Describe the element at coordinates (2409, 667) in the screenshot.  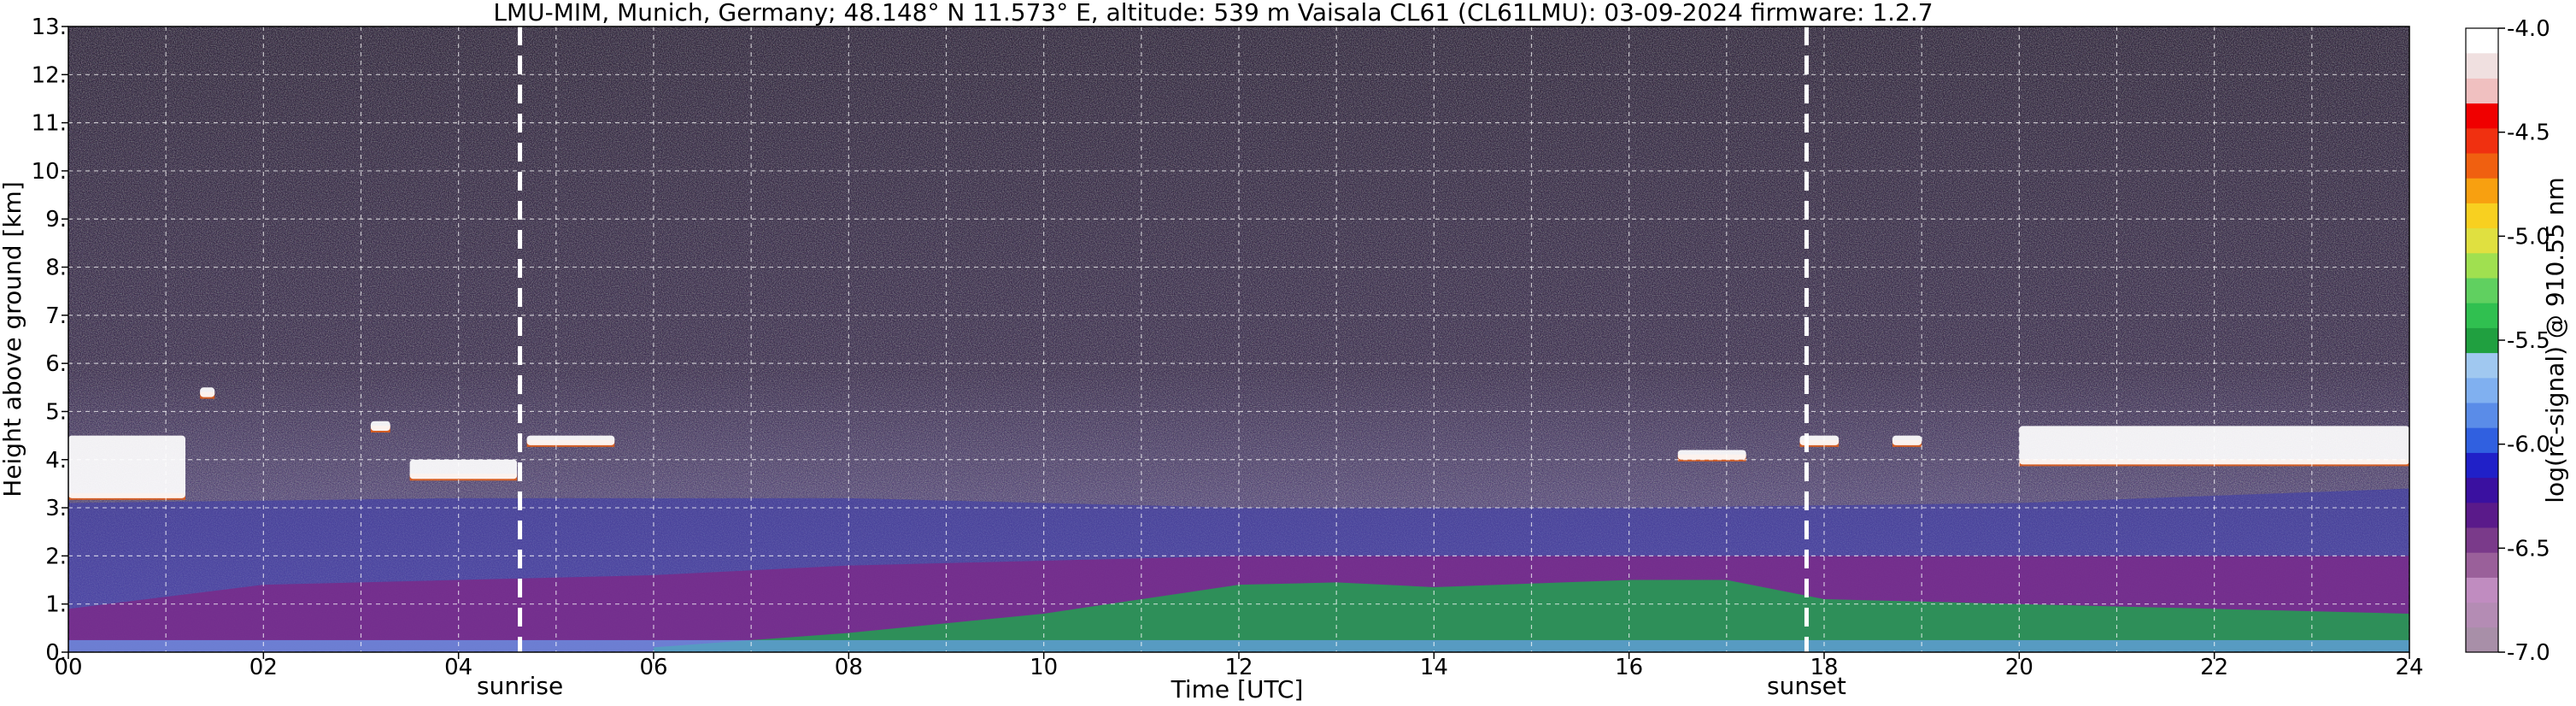
I see `x-tick-label: 24` at that location.